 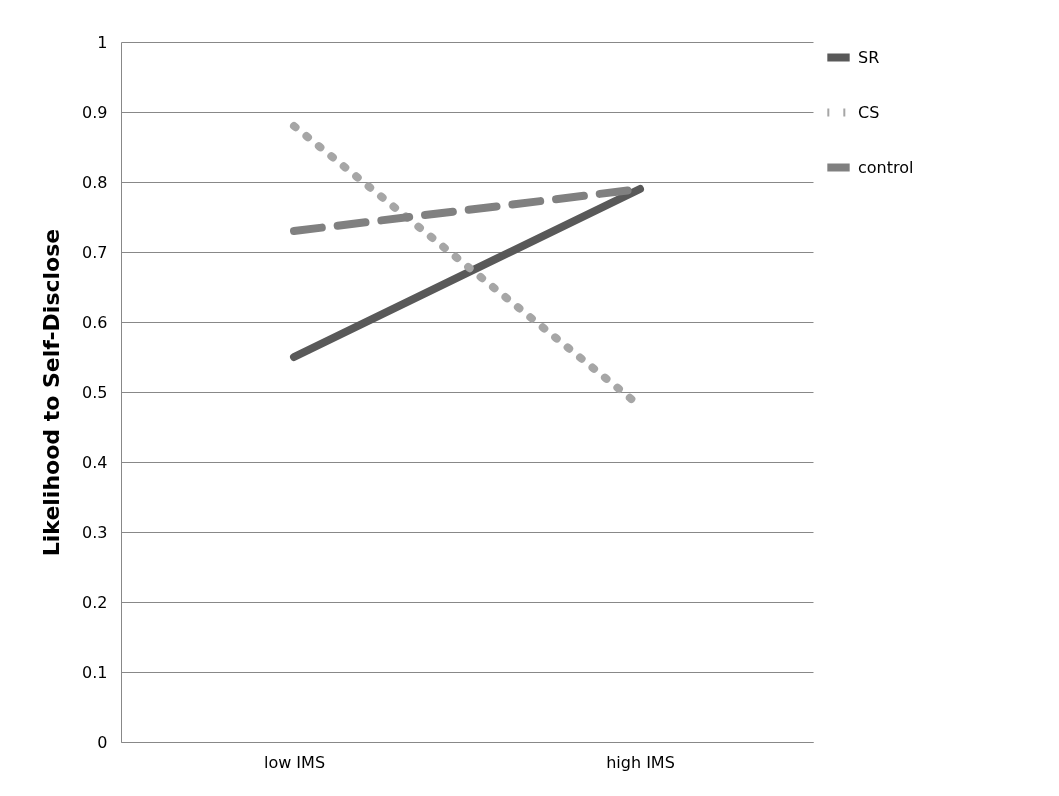 What do you see at coordinates (95, 322) in the screenshot?
I see `y-tick-label: 0.6` at bounding box center [95, 322].